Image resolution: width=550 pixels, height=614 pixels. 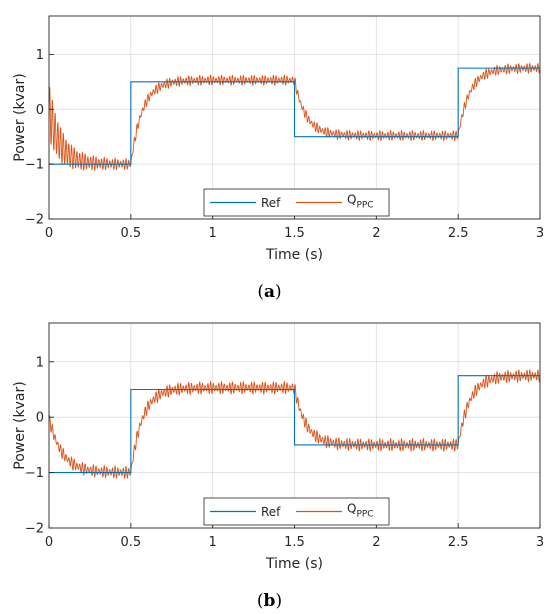 I want to click on y-tick-label-a: −1, so click(x=34, y=165).